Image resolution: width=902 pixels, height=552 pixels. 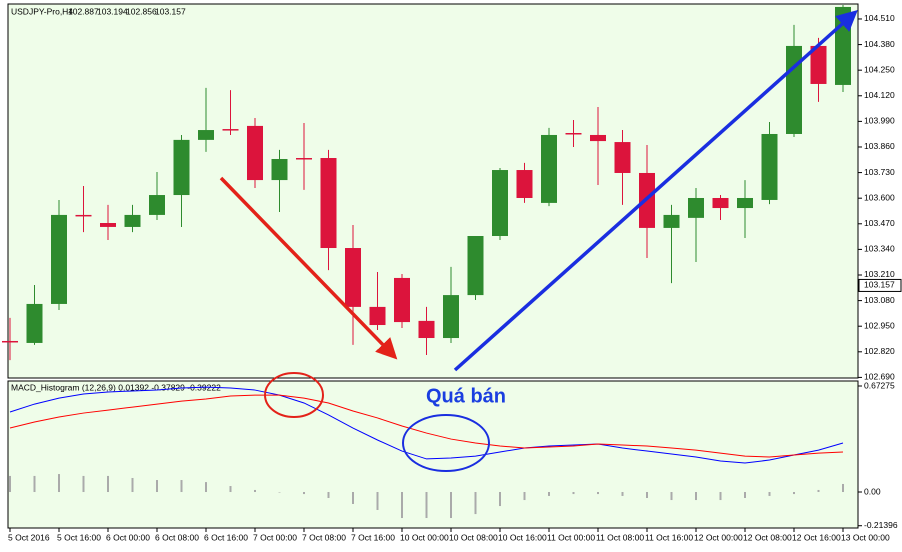 I want to click on ohlc-low: 102.856, so click(x=141, y=11).